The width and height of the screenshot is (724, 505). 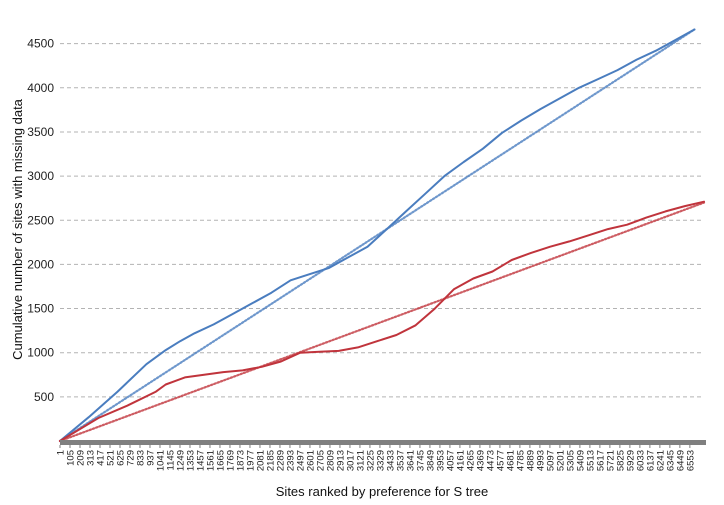 I want to click on x-tick-label: 3329, so click(x=380, y=460).